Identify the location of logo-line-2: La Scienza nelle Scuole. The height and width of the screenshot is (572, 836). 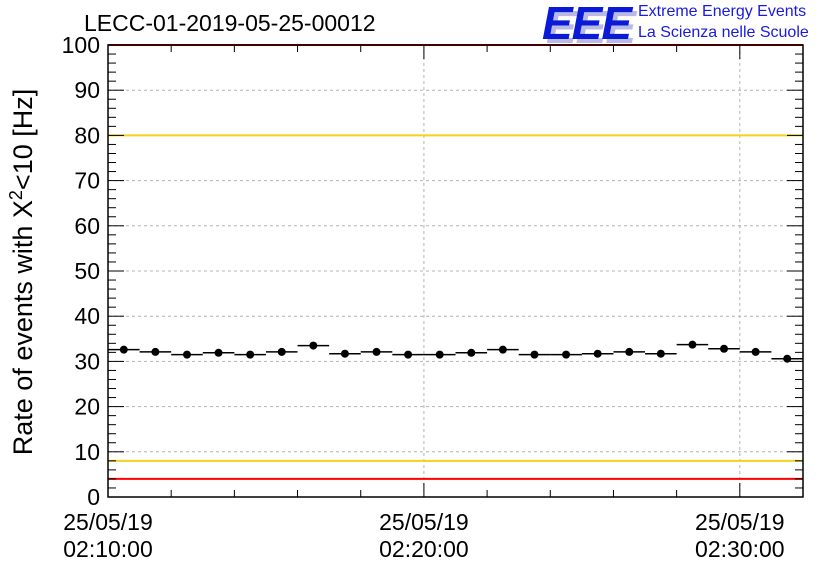
(723, 32).